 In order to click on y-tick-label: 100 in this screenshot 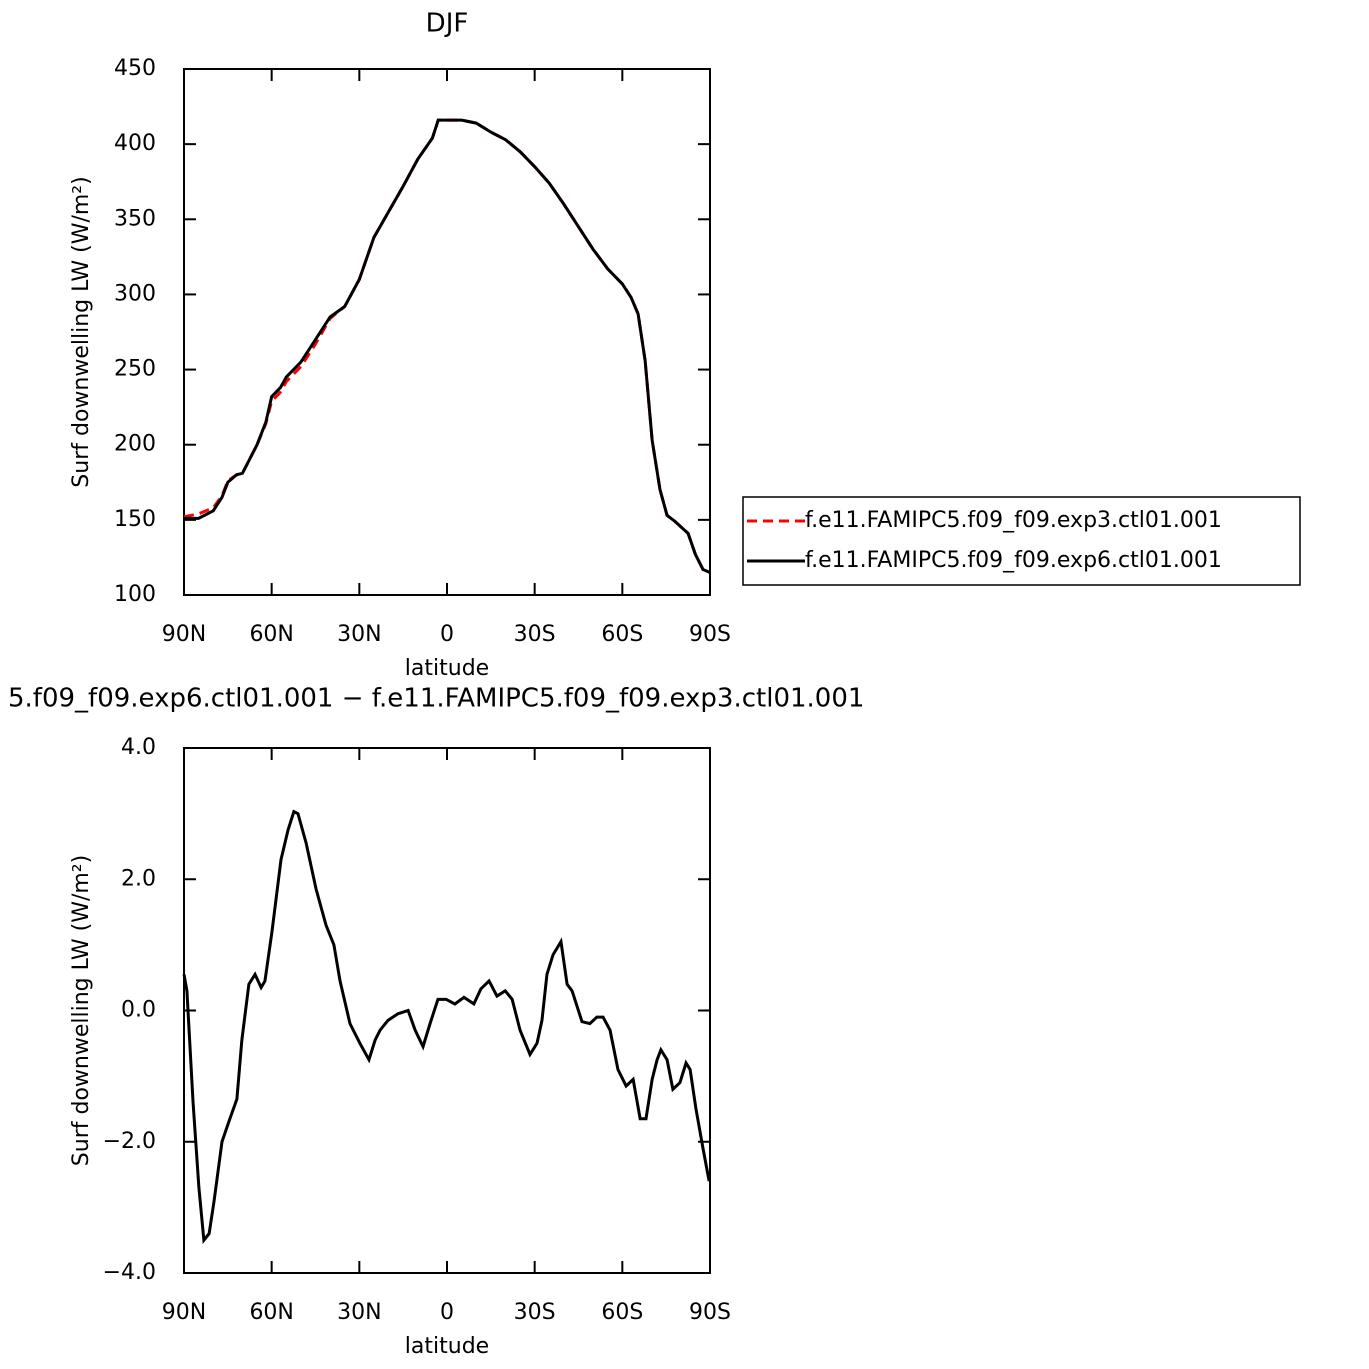, I will do `click(135, 594)`.